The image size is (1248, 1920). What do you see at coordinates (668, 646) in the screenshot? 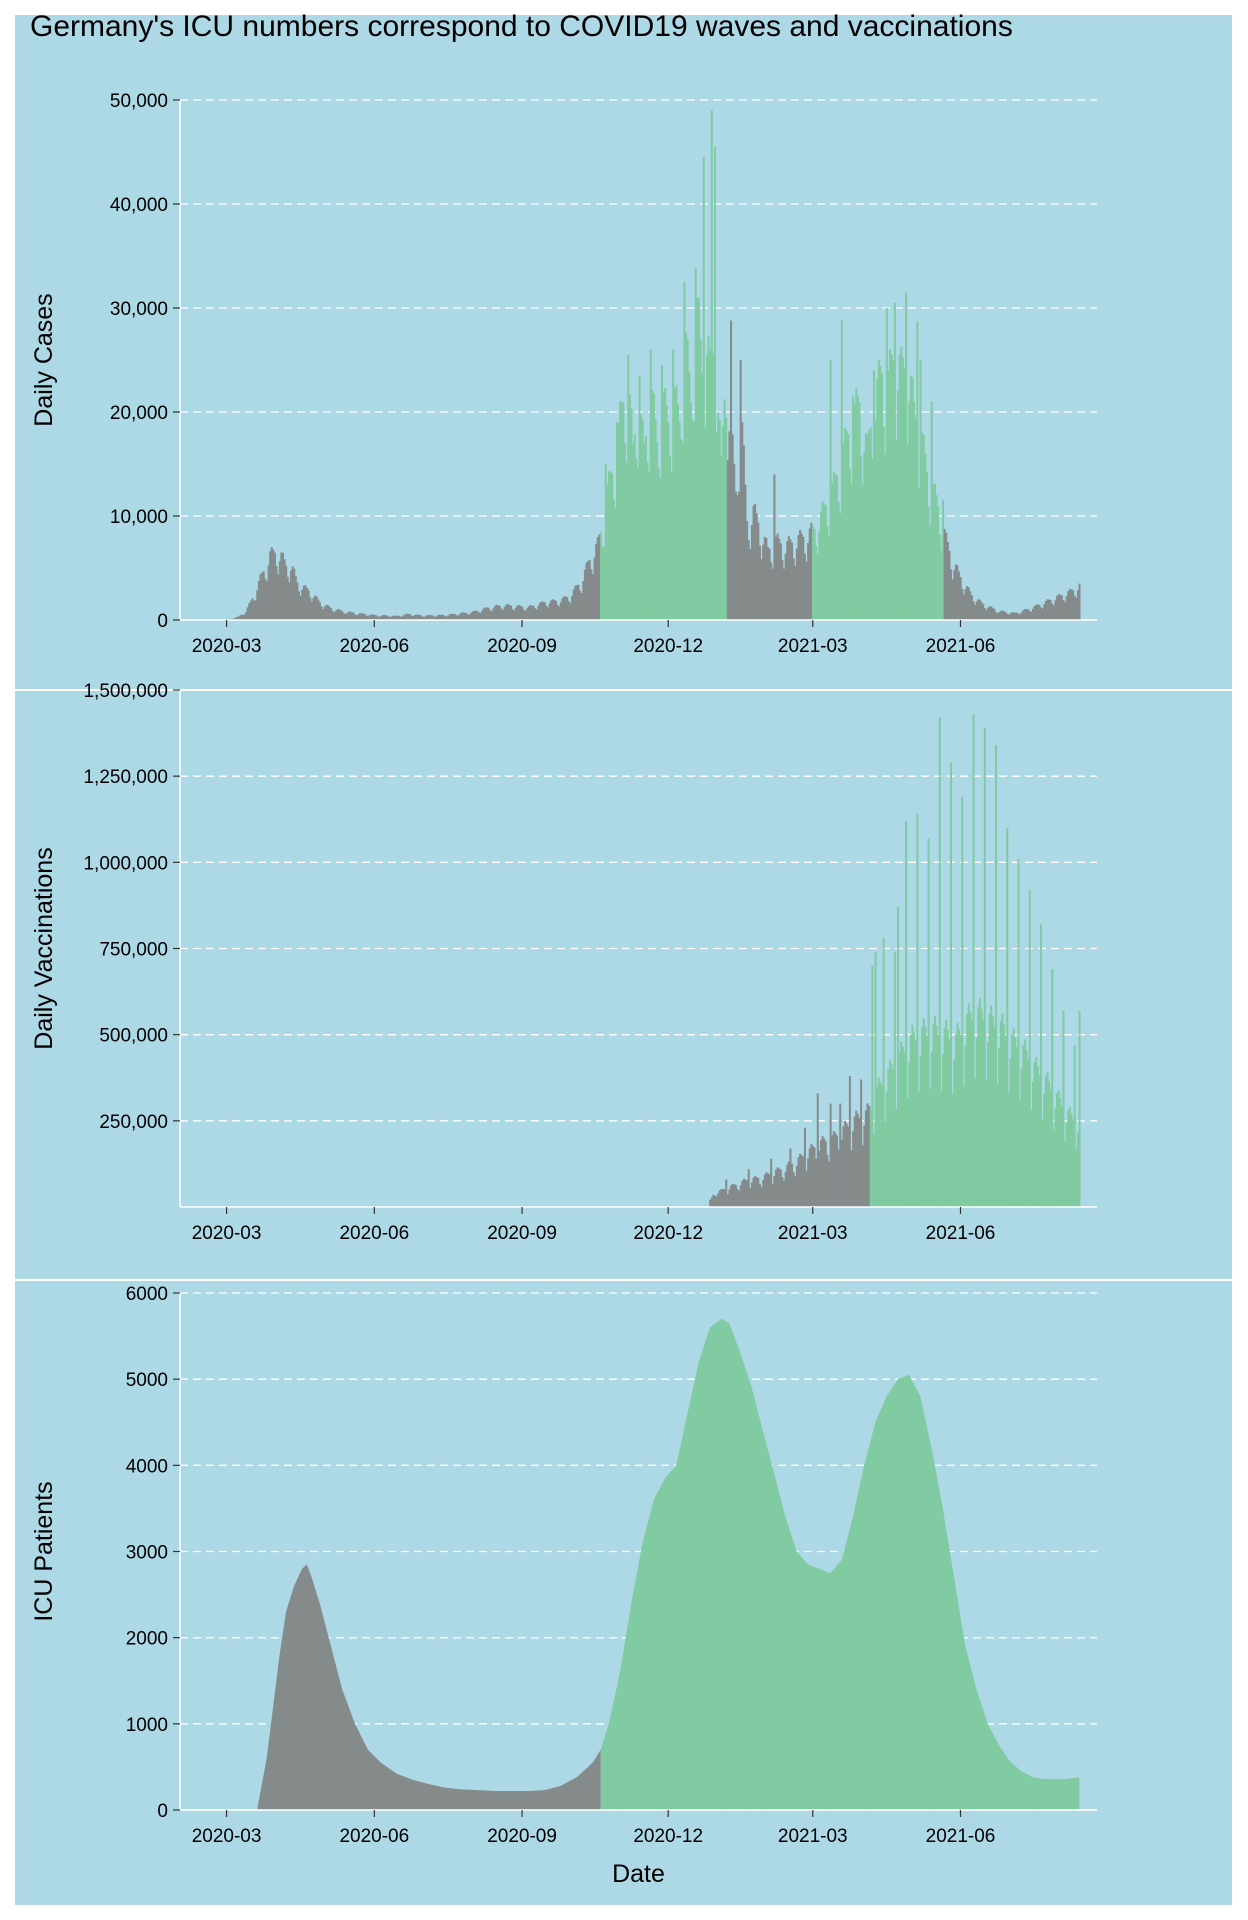
I see `cases-x-tick-label: 2020-12` at bounding box center [668, 646].